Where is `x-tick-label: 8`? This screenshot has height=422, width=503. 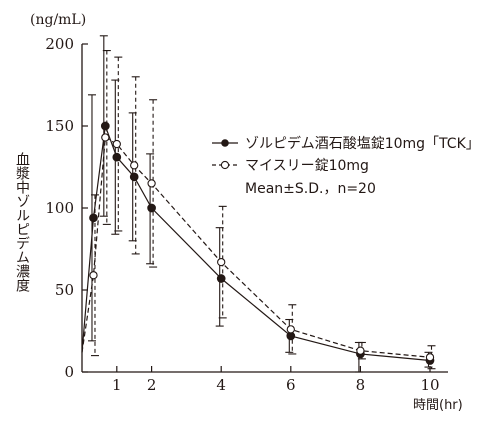 x-tick-label: 8 is located at coordinates (361, 385).